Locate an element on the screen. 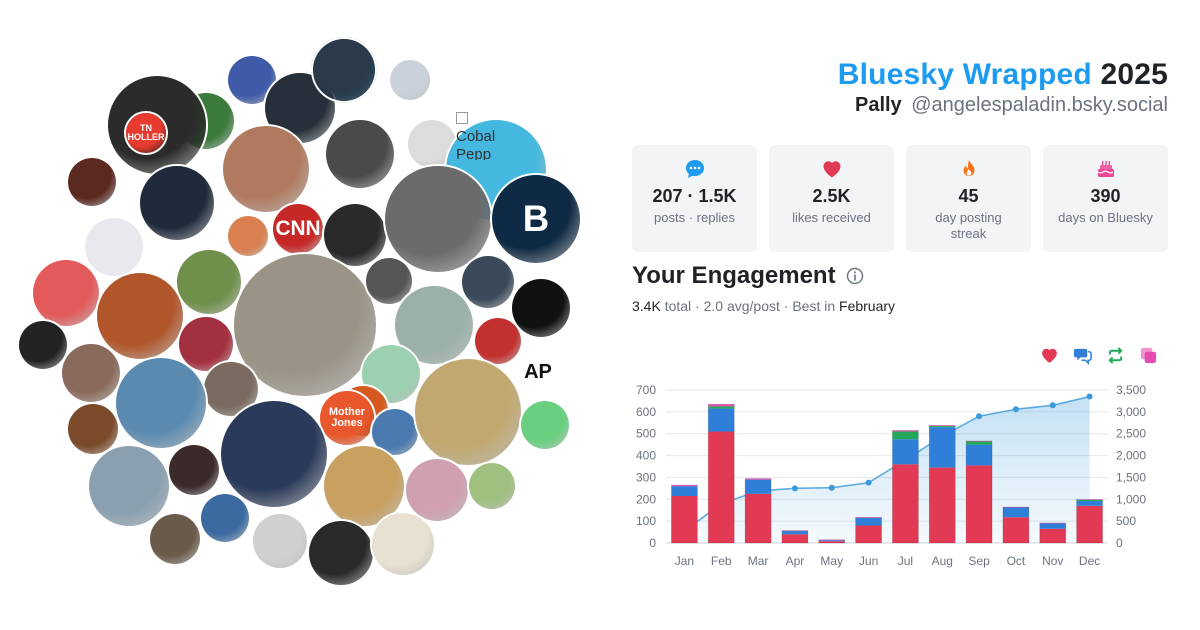 The image size is (1200, 630). avatar-label: AP is located at coordinates (538, 372).